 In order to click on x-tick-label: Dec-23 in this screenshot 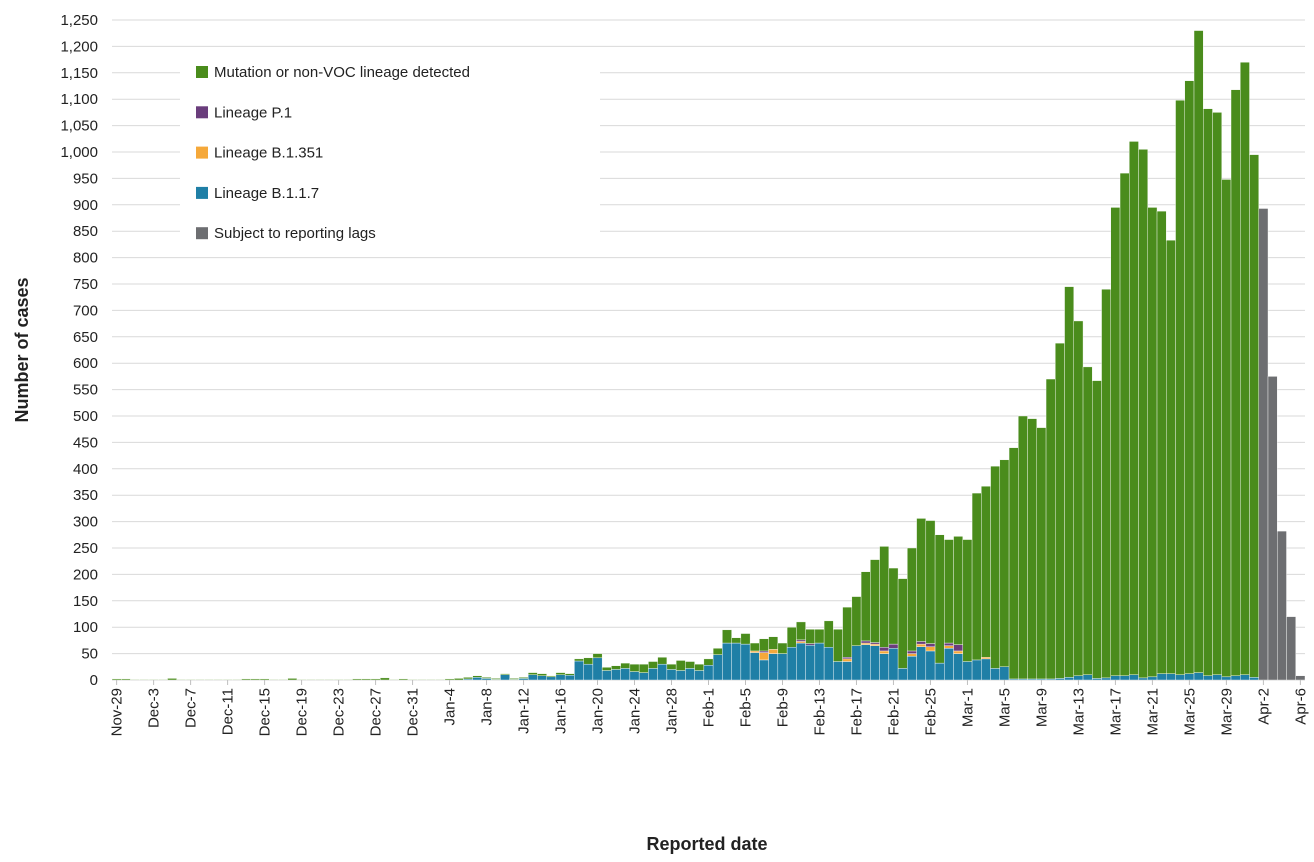, I will do `click(339, 712)`.